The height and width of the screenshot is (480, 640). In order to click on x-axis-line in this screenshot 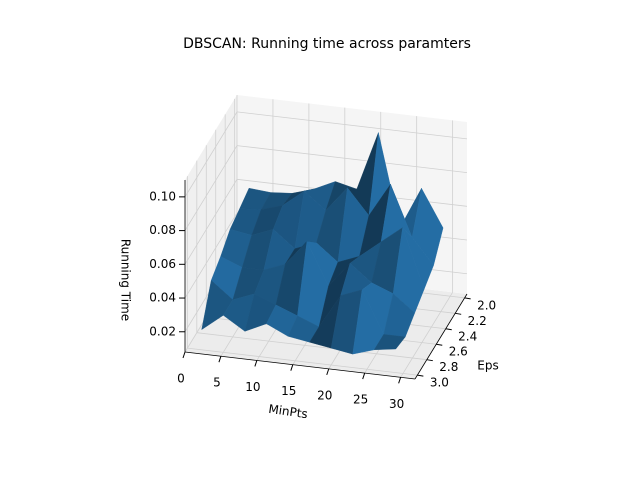, I will do `click(300, 365)`.